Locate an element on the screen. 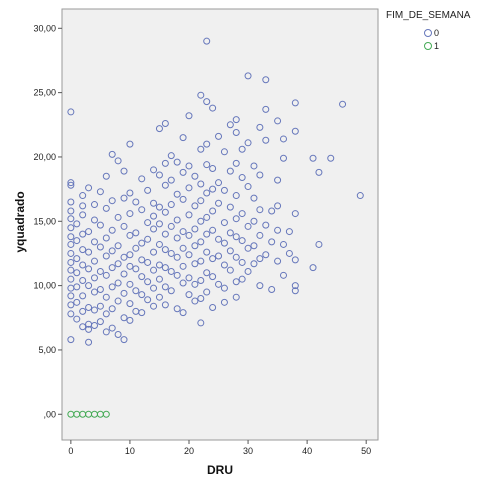 This screenshot has height=488, width=482. legend: FIM_DE_SEMANA 01 is located at coordinates (428, 30).